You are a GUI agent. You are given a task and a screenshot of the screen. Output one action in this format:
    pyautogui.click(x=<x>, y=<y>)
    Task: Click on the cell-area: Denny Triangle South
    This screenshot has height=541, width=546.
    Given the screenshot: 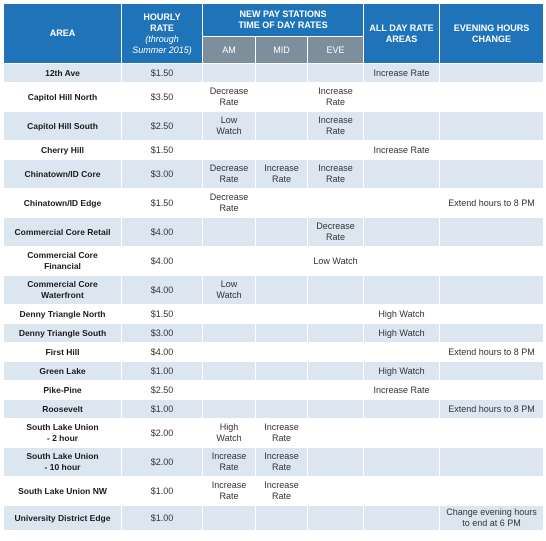 What is the action you would take?
    pyautogui.click(x=62, y=333)
    